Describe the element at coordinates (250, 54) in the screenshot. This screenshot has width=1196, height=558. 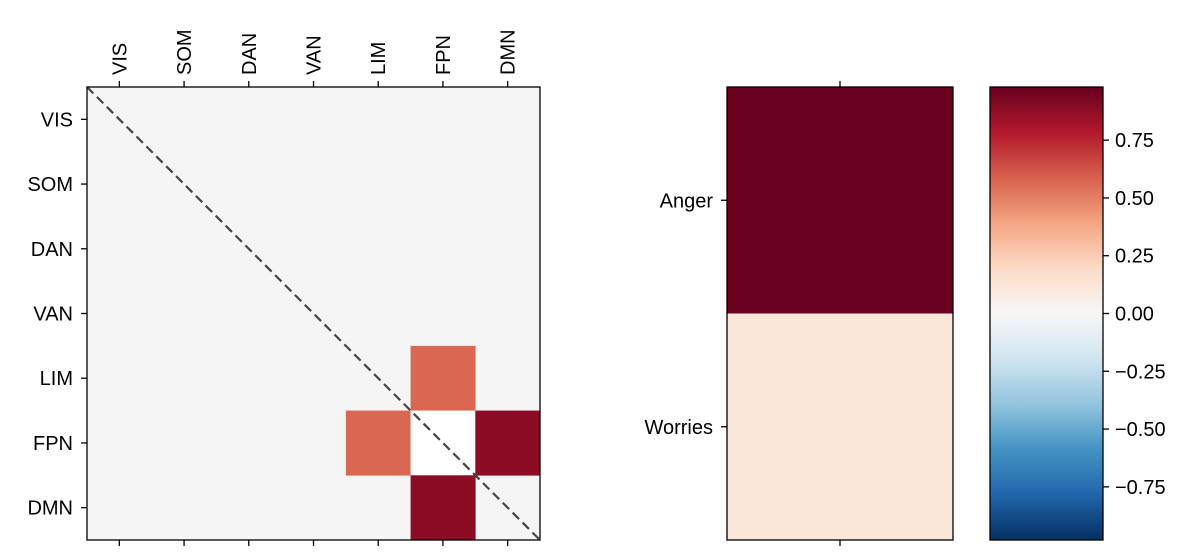
I see `x-tick-label: DAN` at that location.